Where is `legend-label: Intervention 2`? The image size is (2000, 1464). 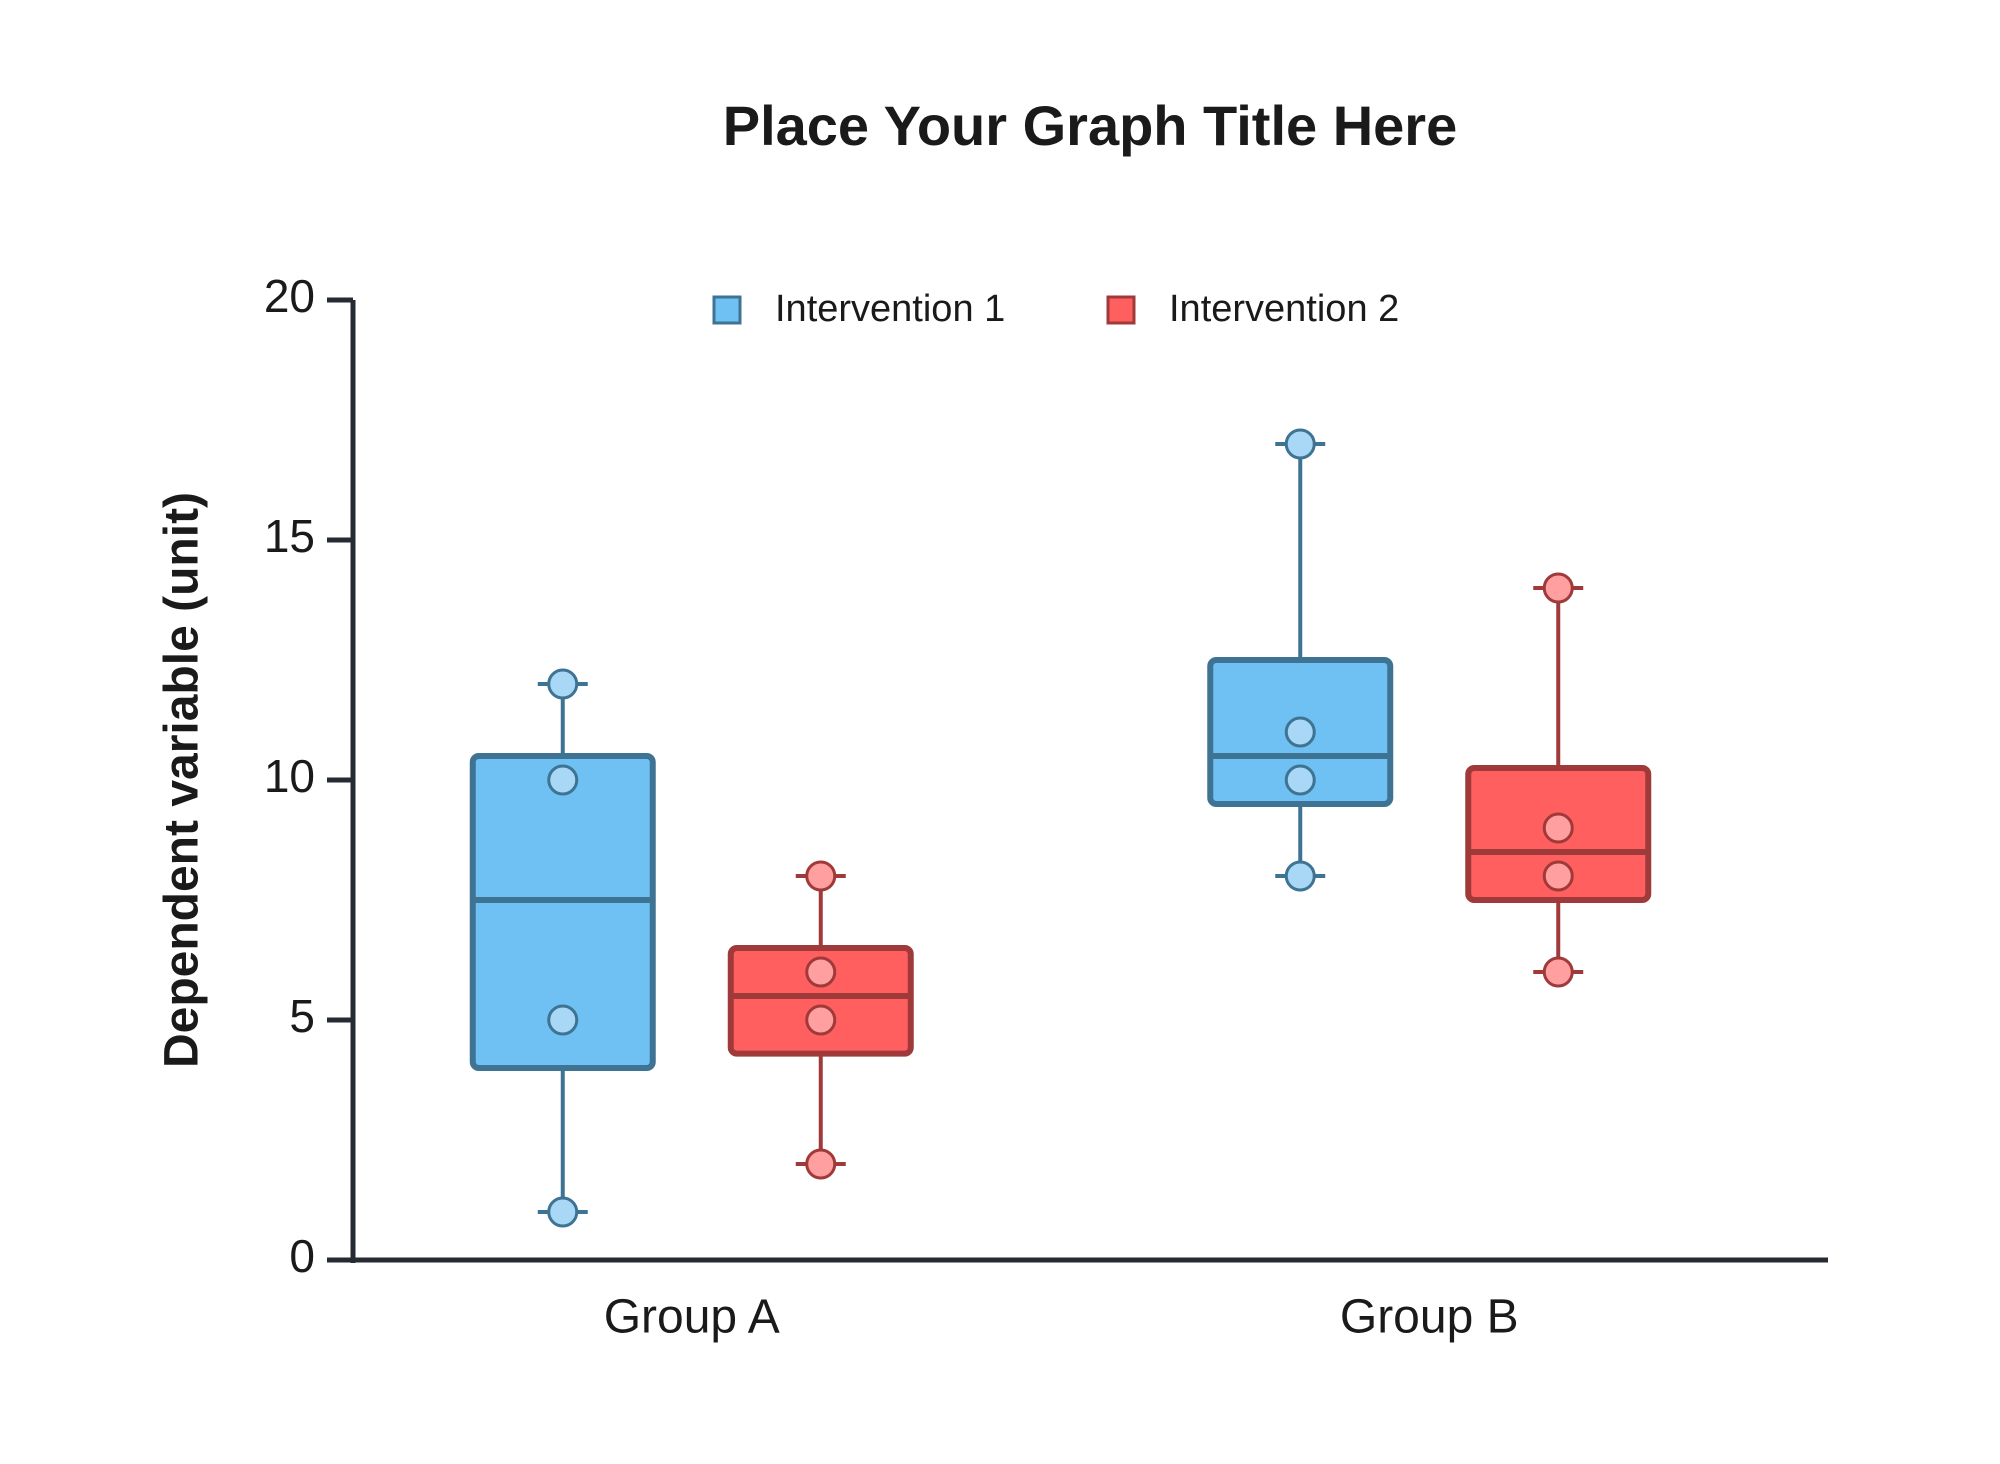 legend-label: Intervention 2 is located at coordinates (1284, 309).